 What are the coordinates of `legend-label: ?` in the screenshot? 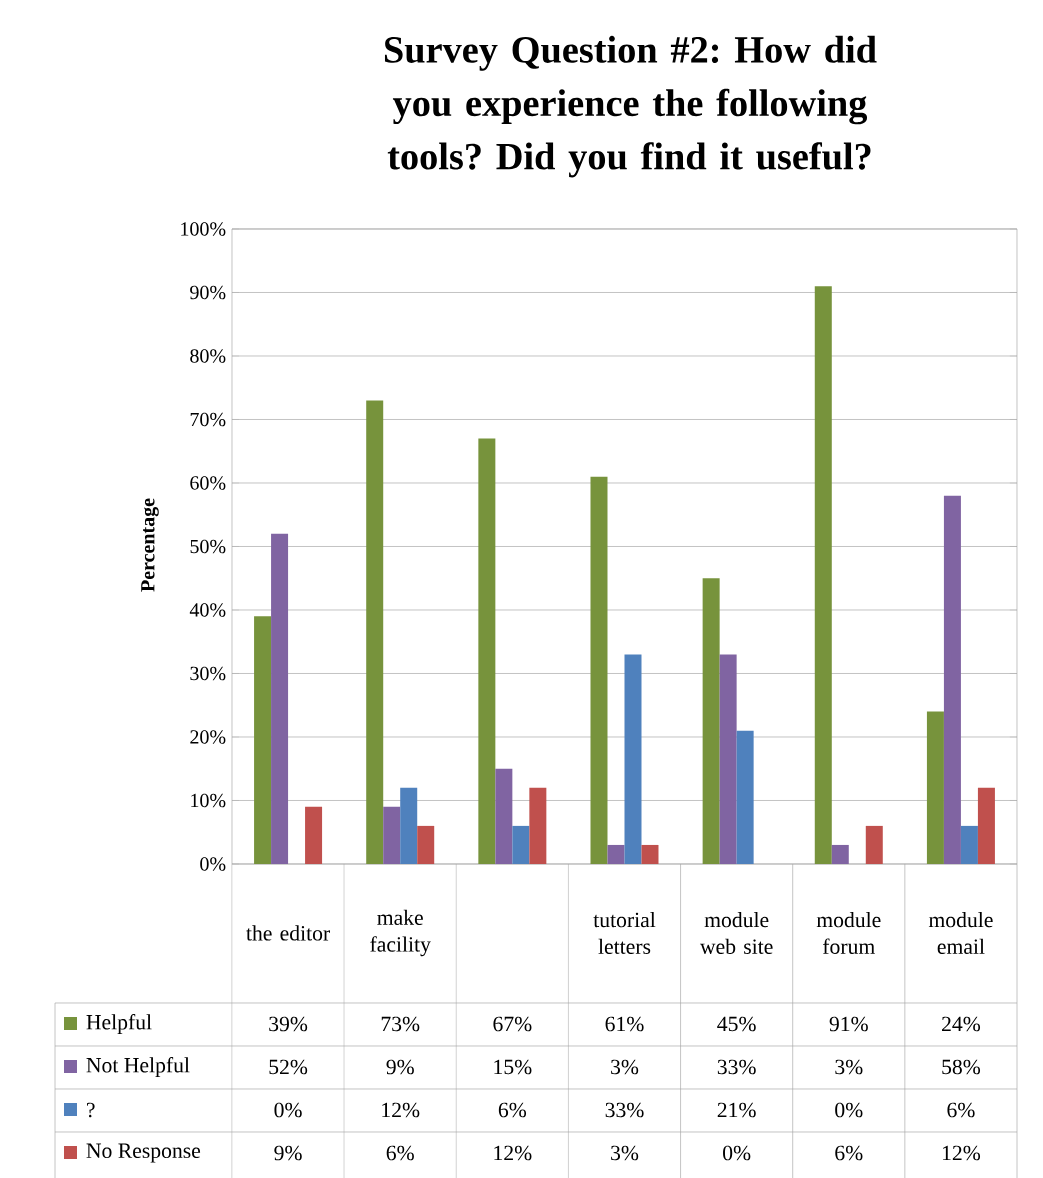 It's located at (91, 1110).